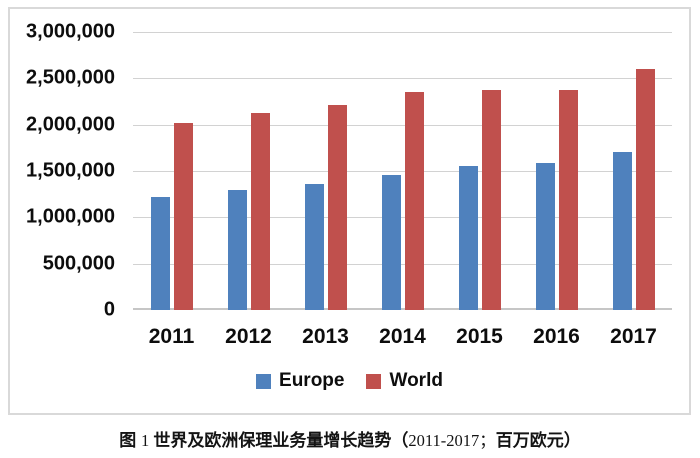 Image resolution: width=700 pixels, height=458 pixels. What do you see at coordinates (314, 247) in the screenshot?
I see `bar-europe-2013` at bounding box center [314, 247].